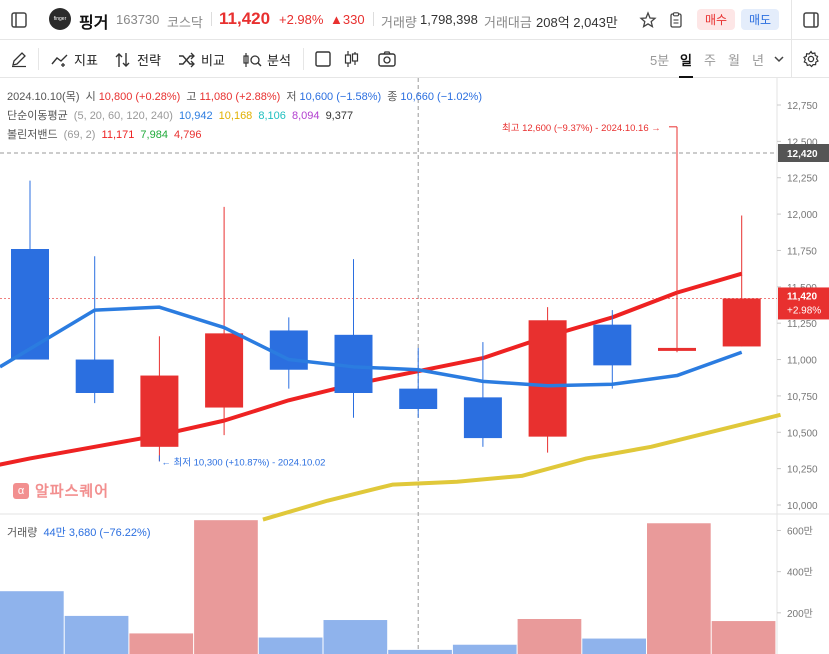  I want to click on panel-toggle-icon, so click(811, 20).